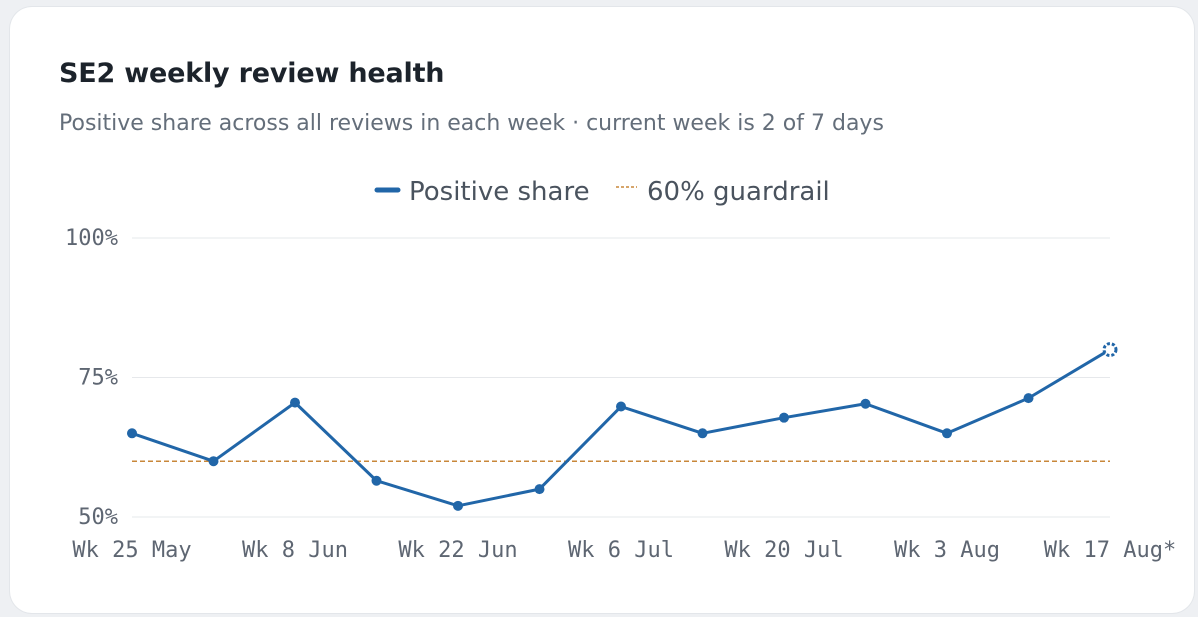  I want to click on legend-guardrail-label: 60% guardrail, so click(738, 192).